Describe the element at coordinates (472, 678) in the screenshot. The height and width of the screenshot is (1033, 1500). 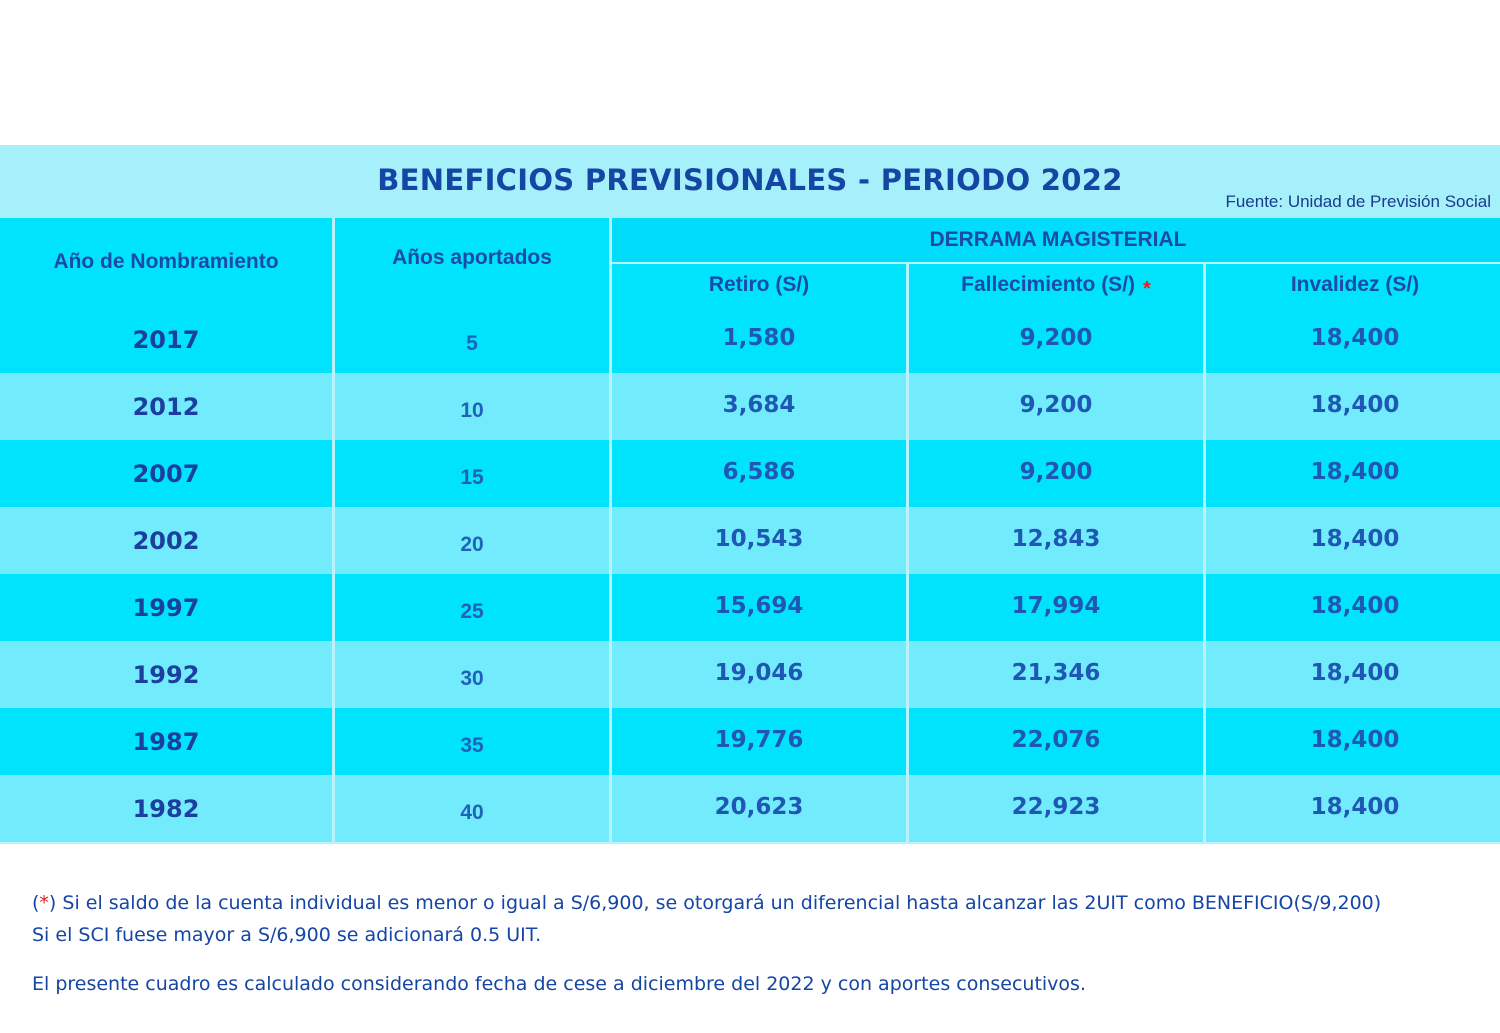
I see `cell-years-contributed-value: 30` at that location.